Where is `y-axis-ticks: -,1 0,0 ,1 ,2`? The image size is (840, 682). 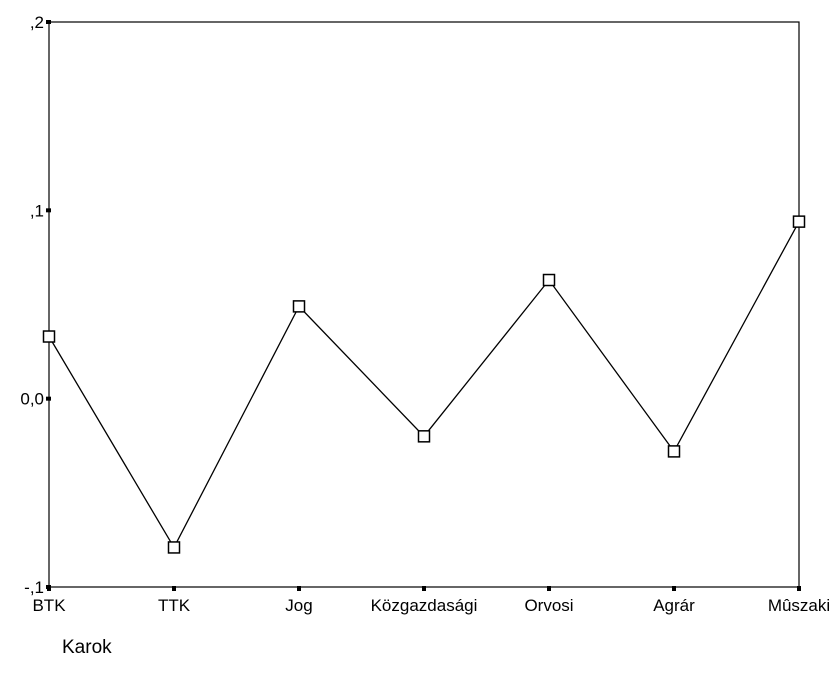 y-axis-ticks: -,1 0,0 ,1 ,2 is located at coordinates (35, 305).